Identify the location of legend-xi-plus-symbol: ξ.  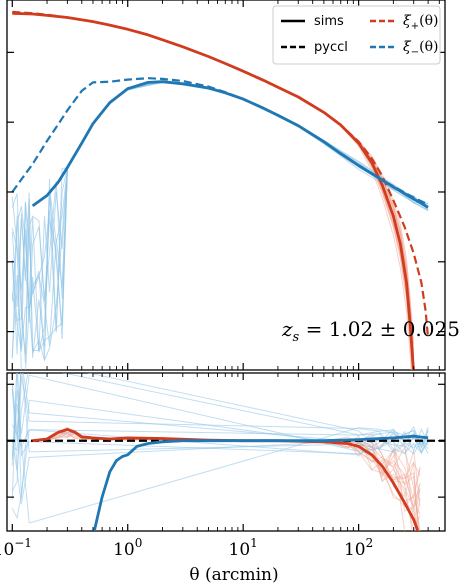
(407, 21).